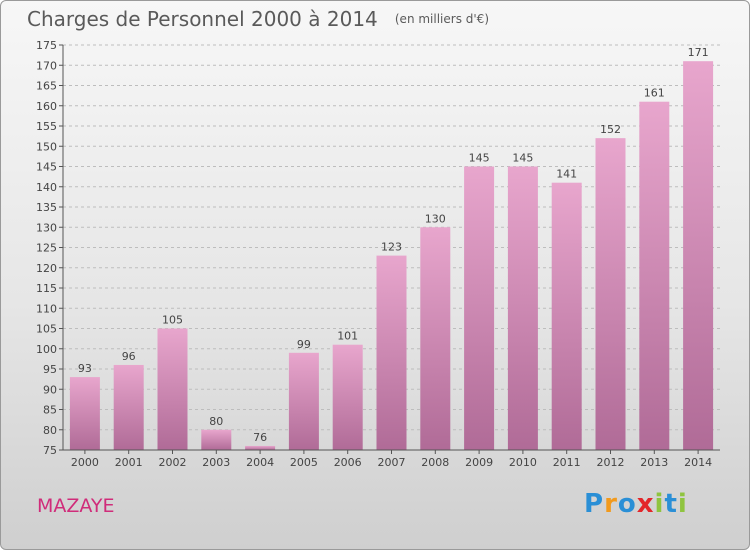  I want to click on y-tick-label: 135, so click(46, 207).